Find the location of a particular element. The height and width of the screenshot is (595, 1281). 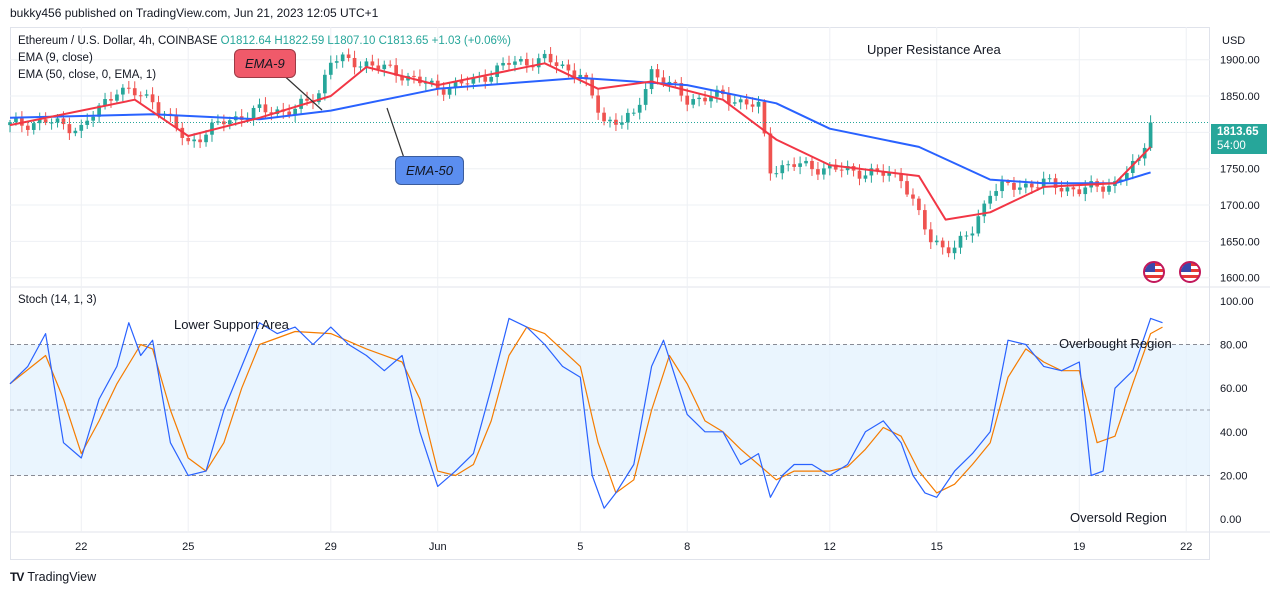

time-tick-label: 22 is located at coordinates (1186, 547).